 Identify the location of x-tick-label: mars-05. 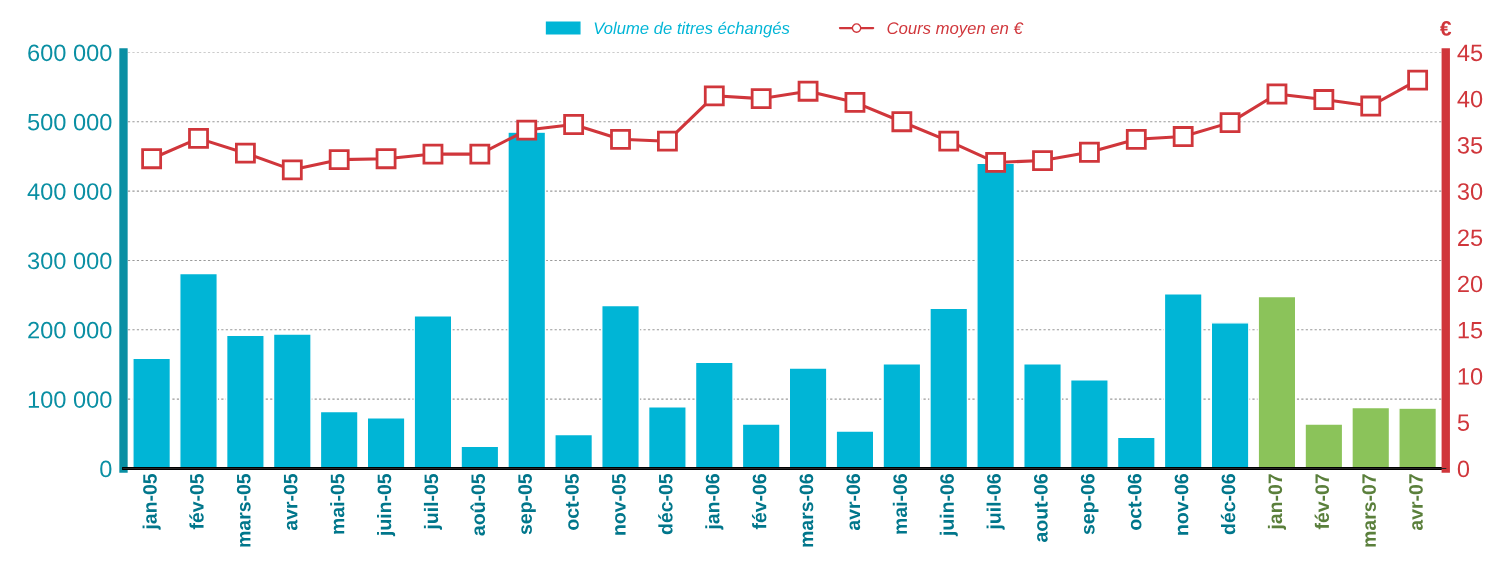
(243, 510).